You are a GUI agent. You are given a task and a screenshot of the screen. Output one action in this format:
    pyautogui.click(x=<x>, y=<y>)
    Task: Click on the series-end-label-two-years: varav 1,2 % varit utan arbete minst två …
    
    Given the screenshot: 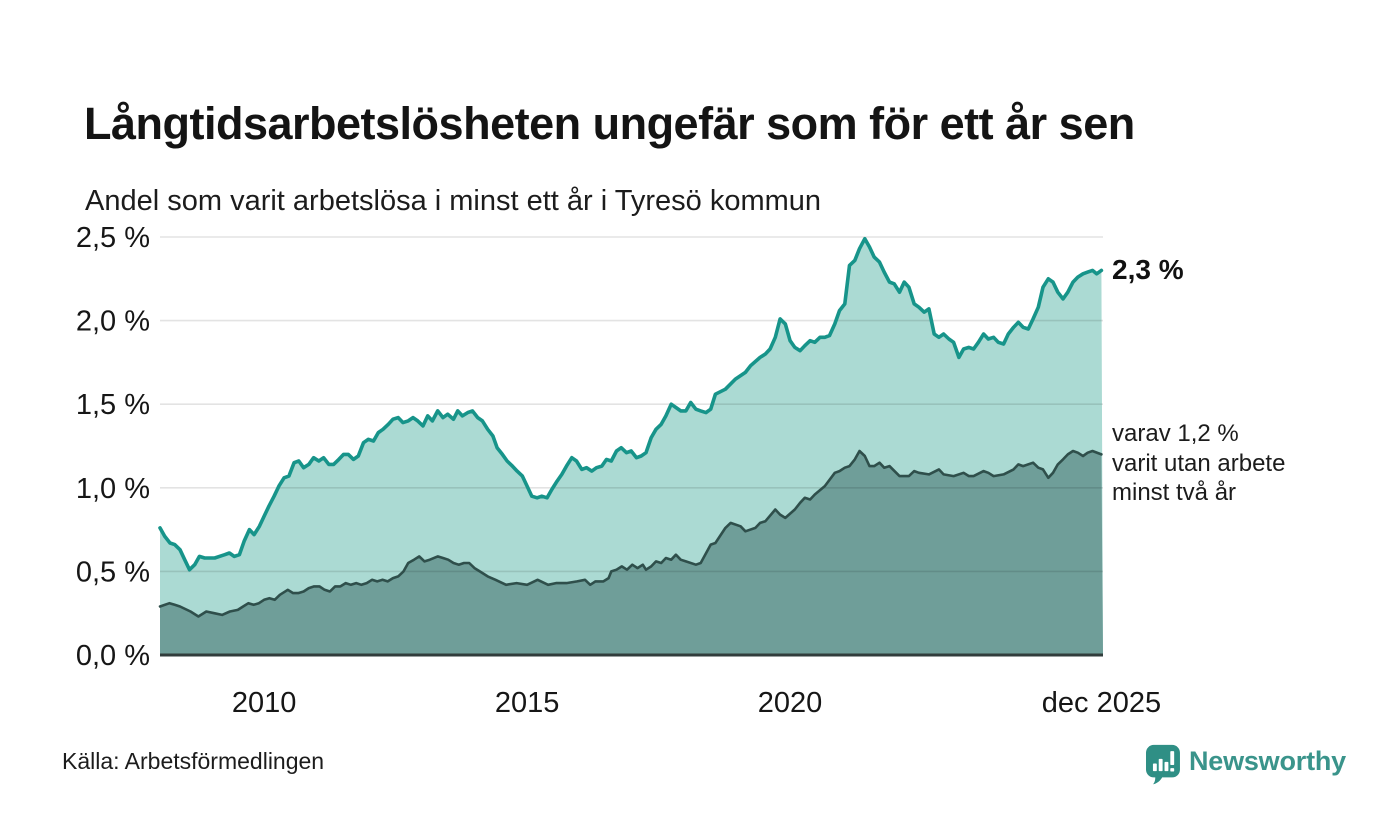 What is the action you would take?
    pyautogui.click(x=1199, y=463)
    